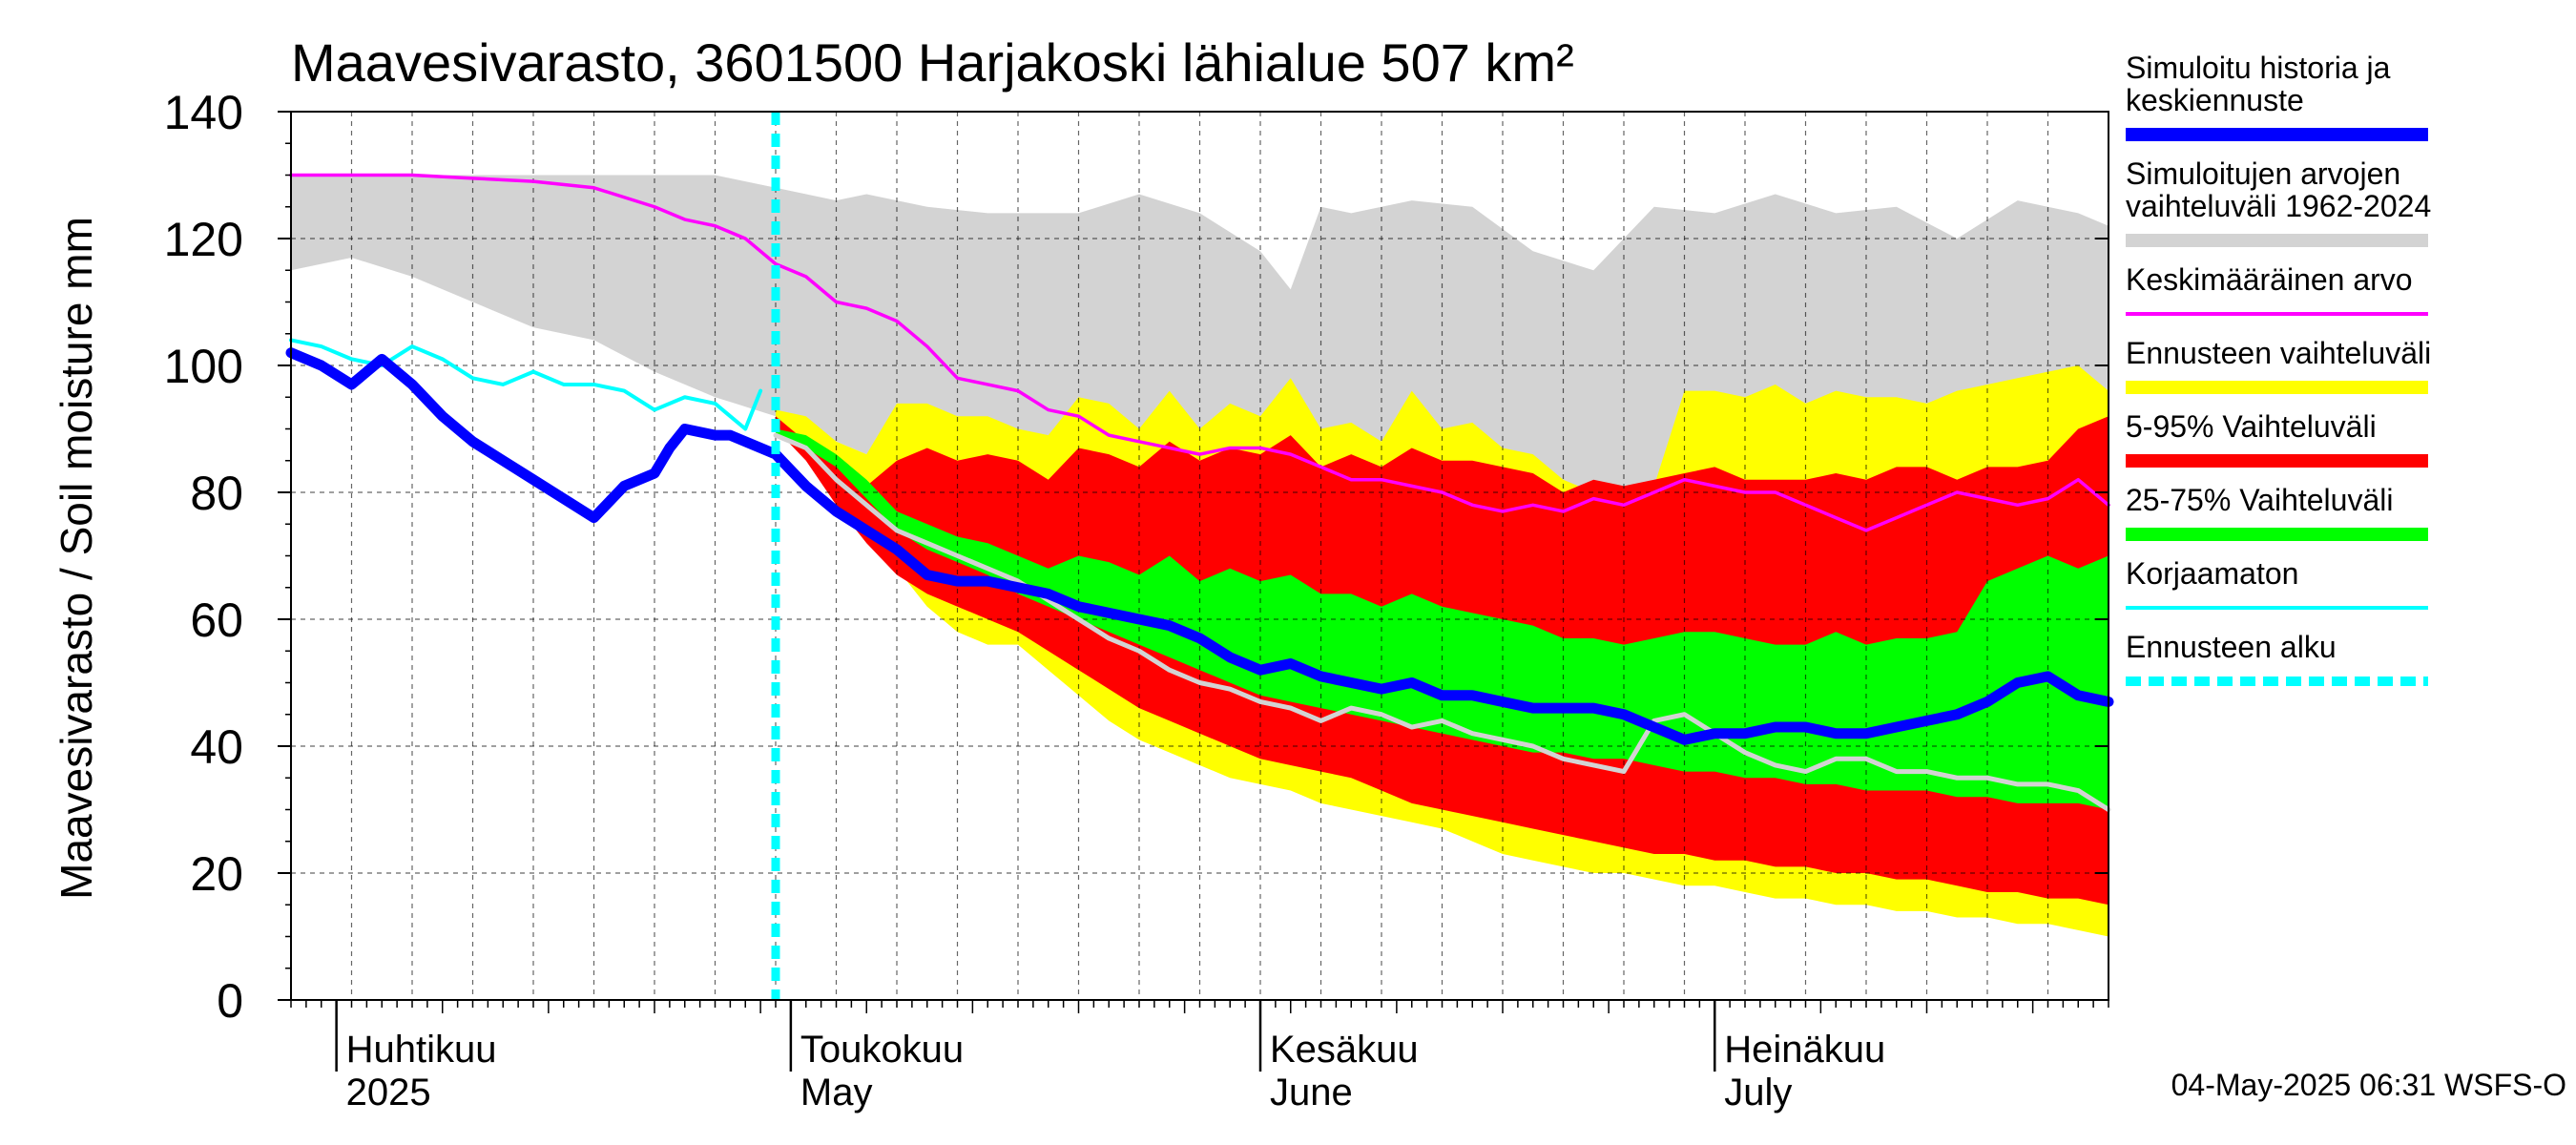 This screenshot has height=1145, width=2576. I want to click on legend-label: Ennusteen vaihteluväli, so click(2278, 353).